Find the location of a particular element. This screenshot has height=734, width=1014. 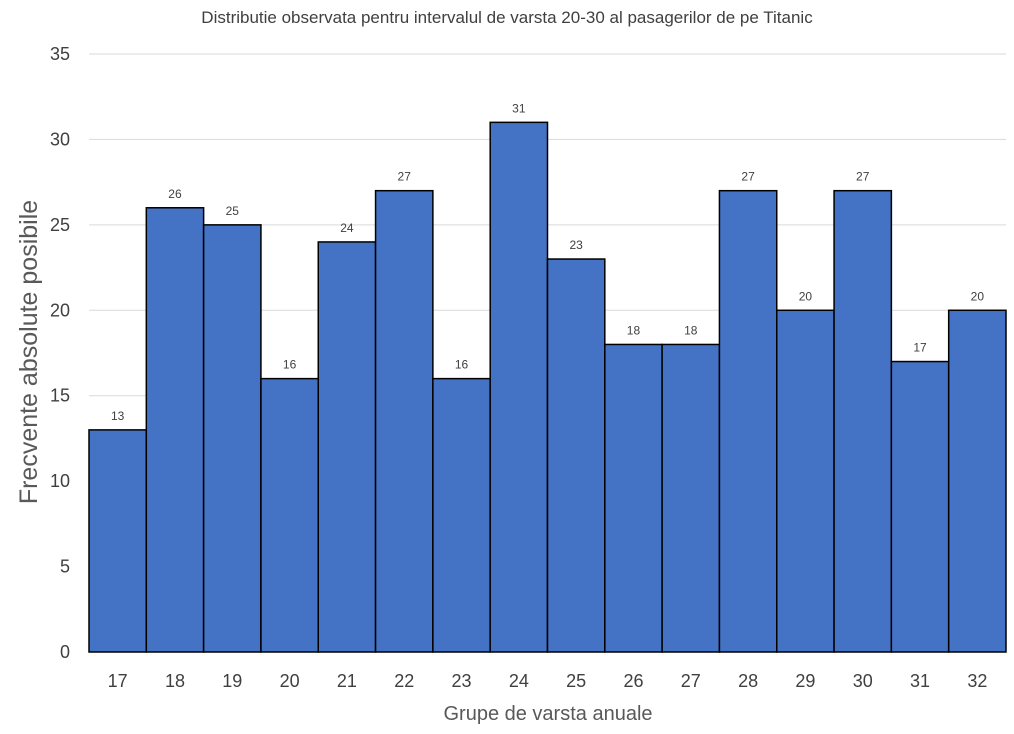

x-tick-label: 29 is located at coordinates (805, 681).